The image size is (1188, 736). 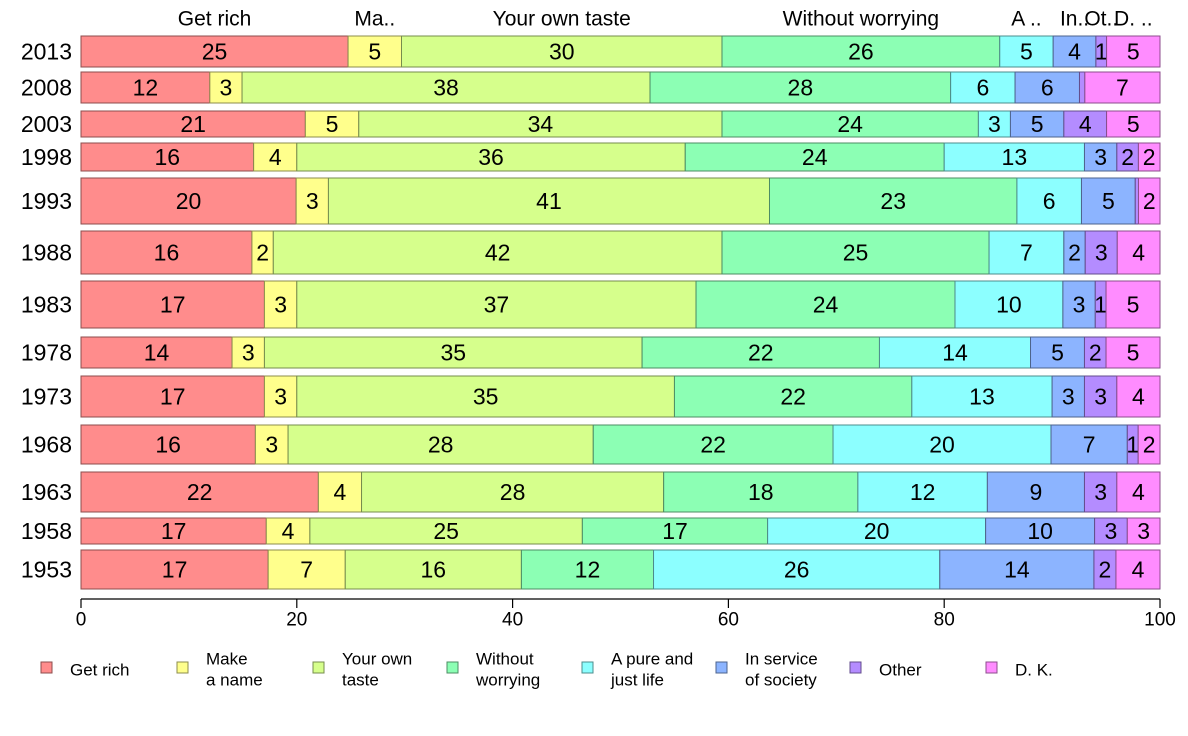 I want to click on x-tick-label: 40, so click(x=512, y=620).